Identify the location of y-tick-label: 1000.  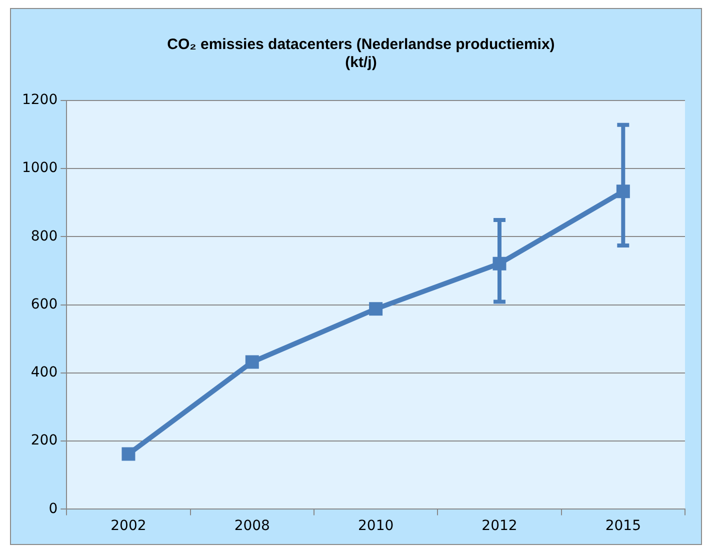
(40, 168).